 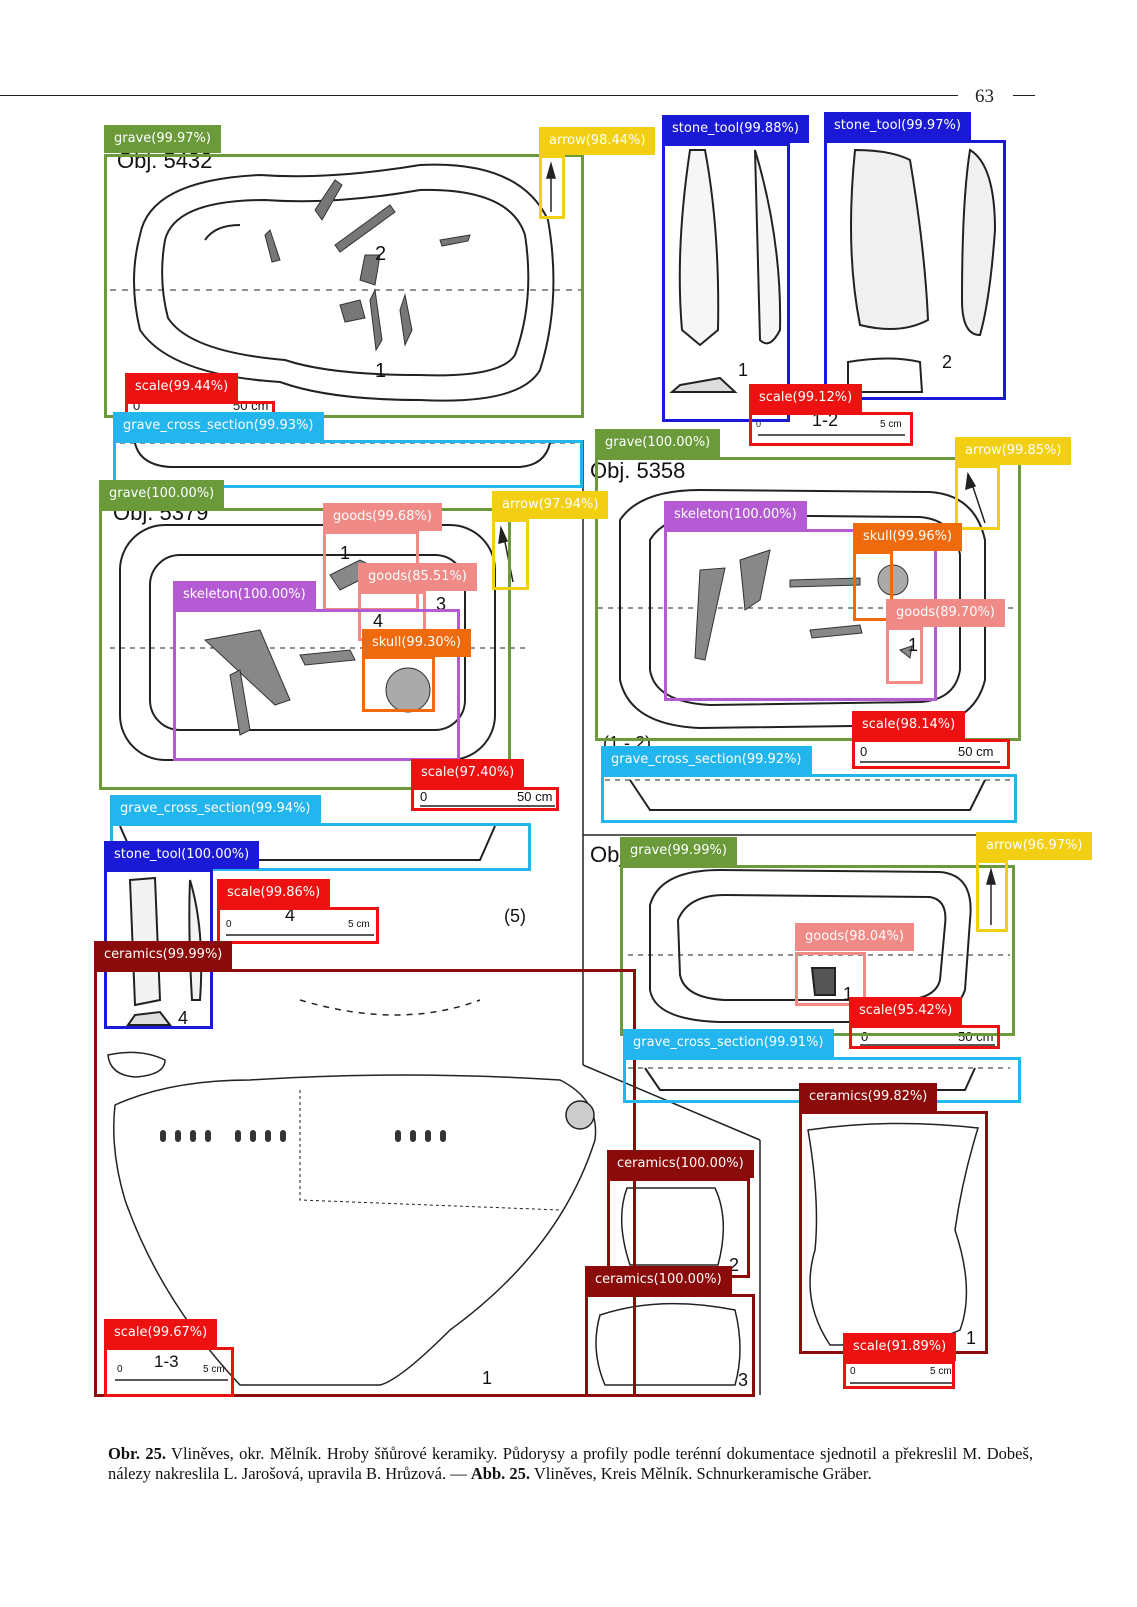 I want to click on arrow-detection-tag: arrow(99.85%), so click(x=1013, y=451).